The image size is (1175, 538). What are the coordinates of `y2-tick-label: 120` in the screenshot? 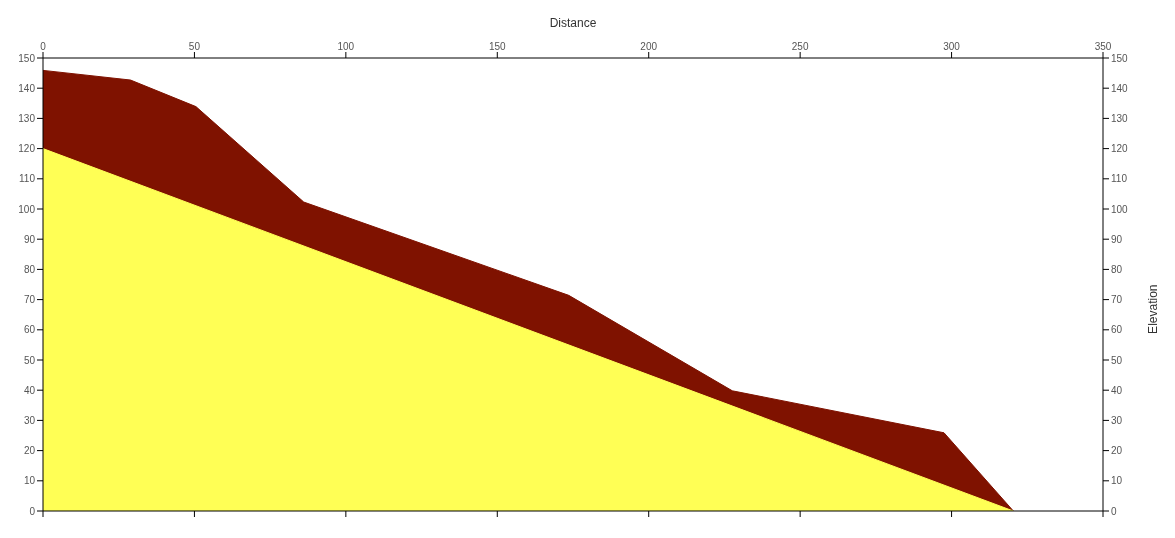 It's located at (1120, 149).